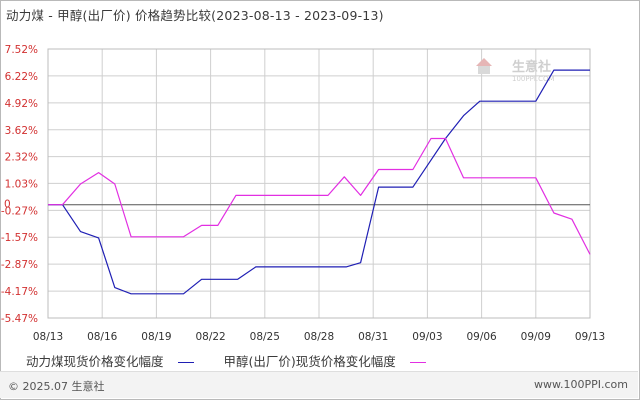 The width and height of the screenshot is (640, 400). Describe the element at coordinates (484, 62) in the screenshot. I see `watermark-house-icon` at that location.